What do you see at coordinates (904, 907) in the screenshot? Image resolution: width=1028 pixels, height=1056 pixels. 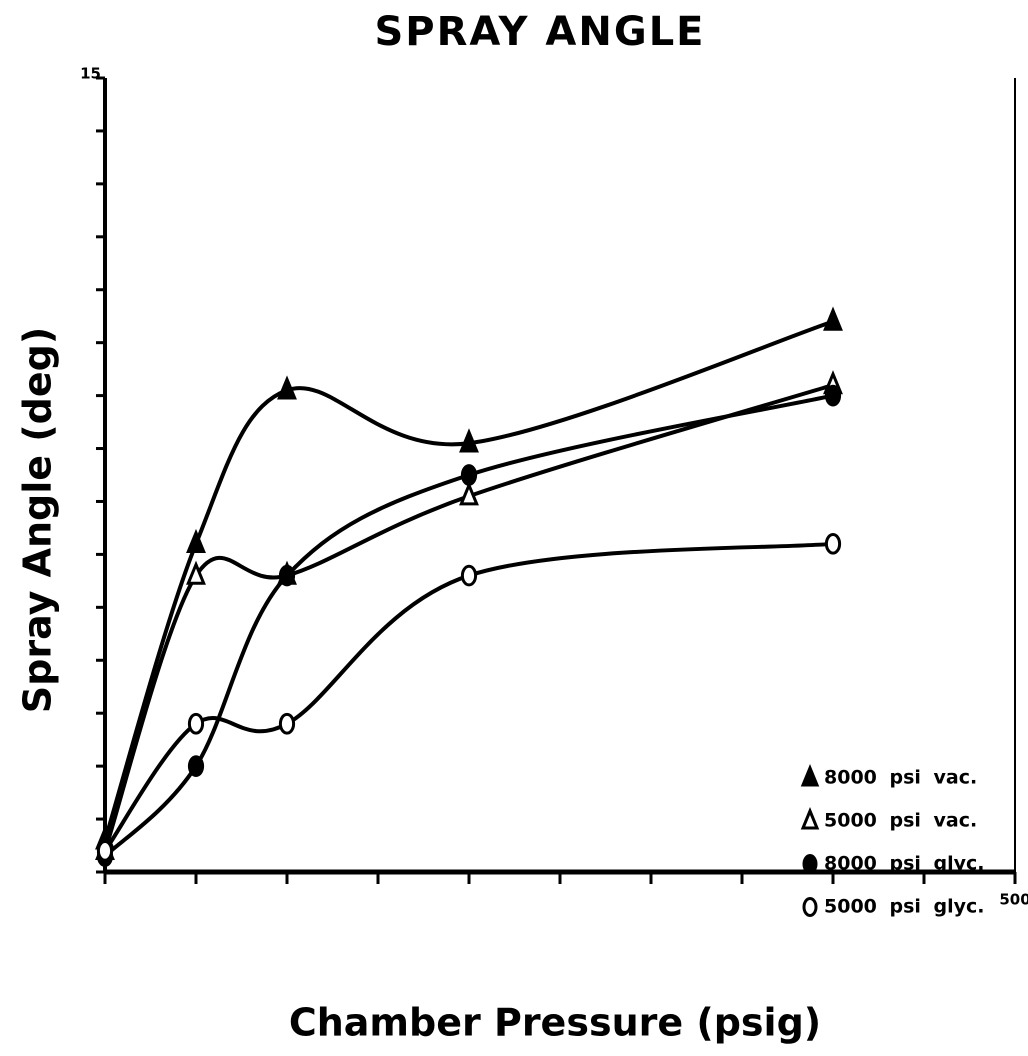 I see `legend-label: 5000 psi glyc.` at bounding box center [904, 907].